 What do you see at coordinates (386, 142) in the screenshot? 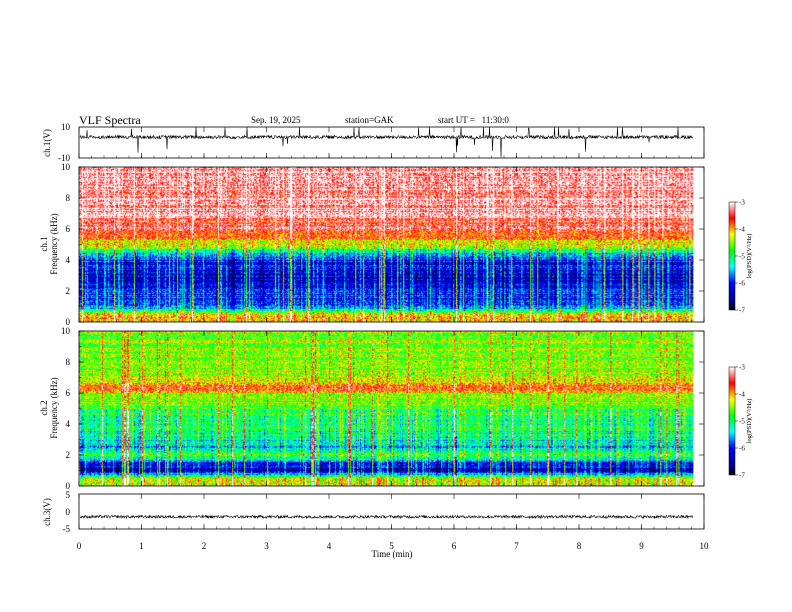
I see `ch1-waveform-line` at bounding box center [386, 142].